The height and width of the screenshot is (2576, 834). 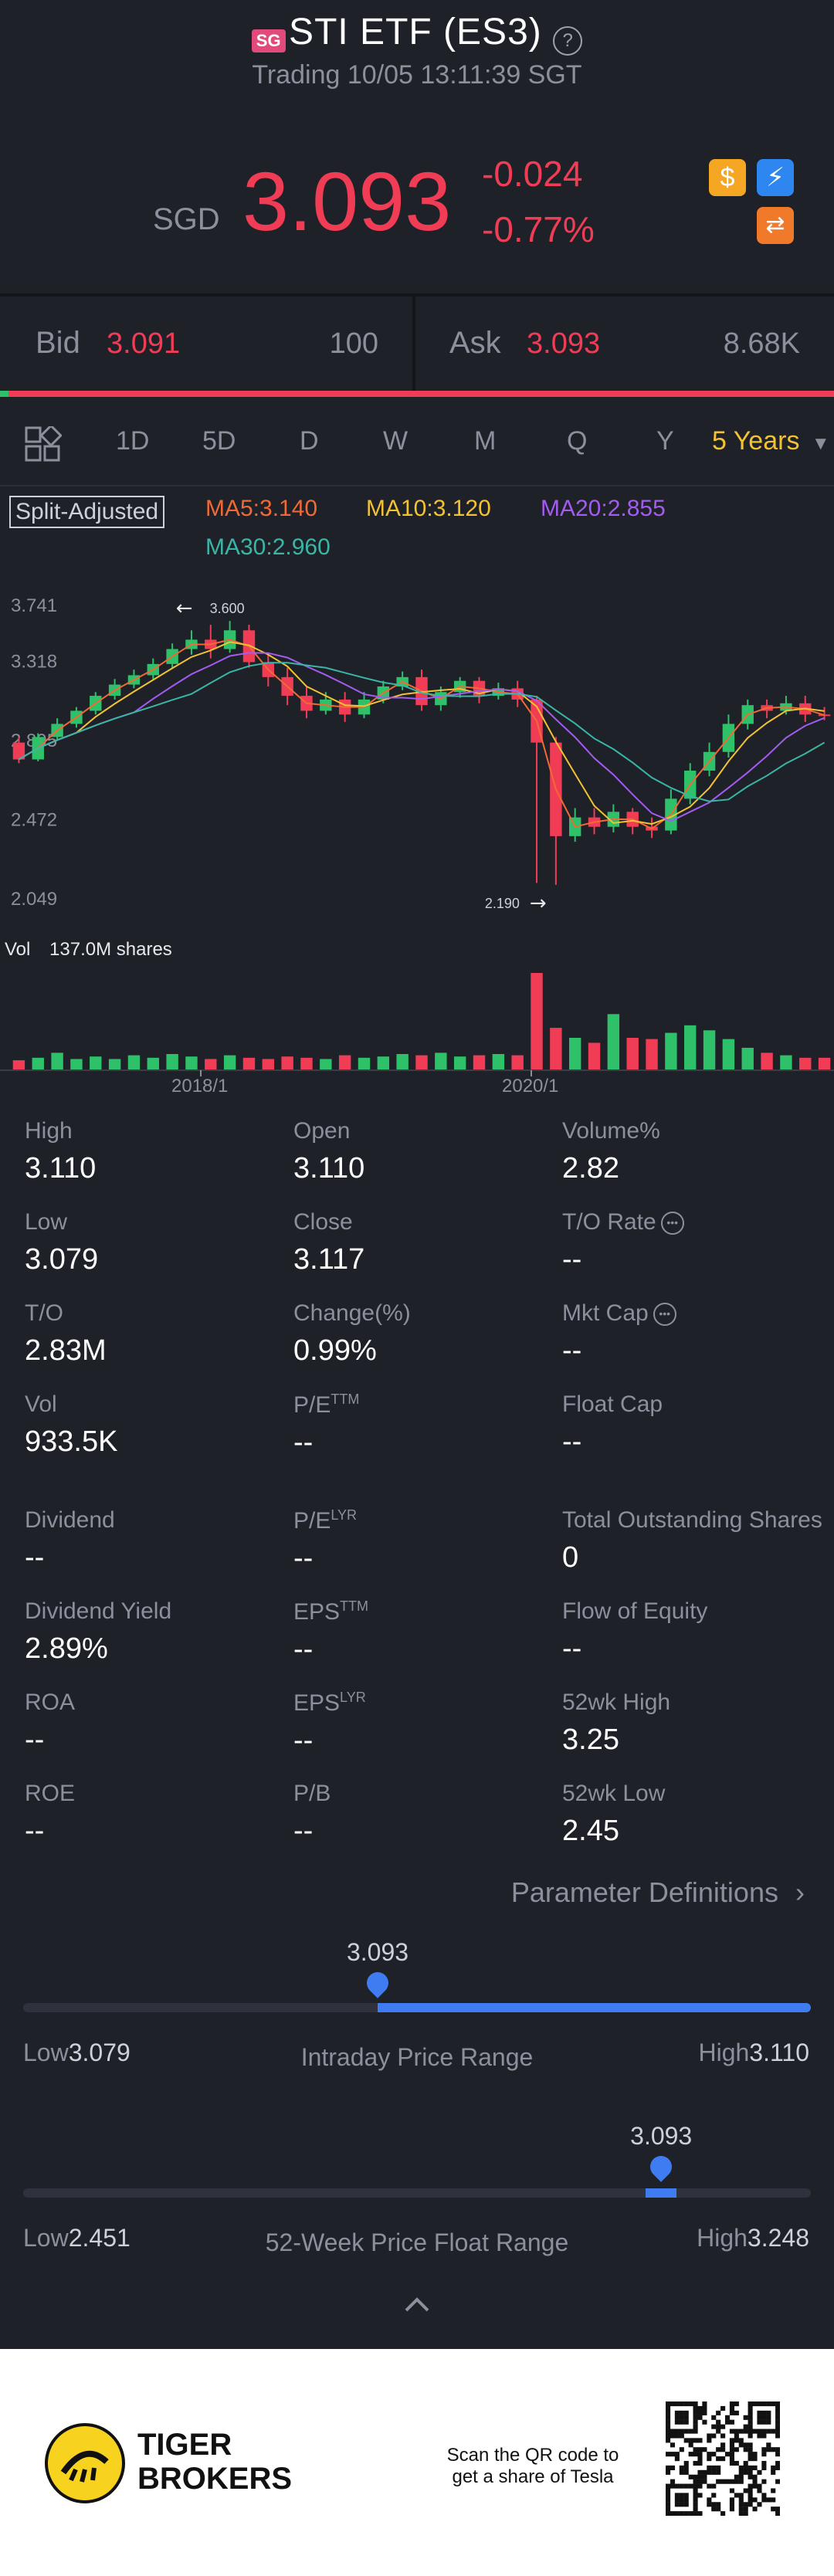 What do you see at coordinates (312, 1814) in the screenshot?
I see `stat-cell: P/B --` at bounding box center [312, 1814].